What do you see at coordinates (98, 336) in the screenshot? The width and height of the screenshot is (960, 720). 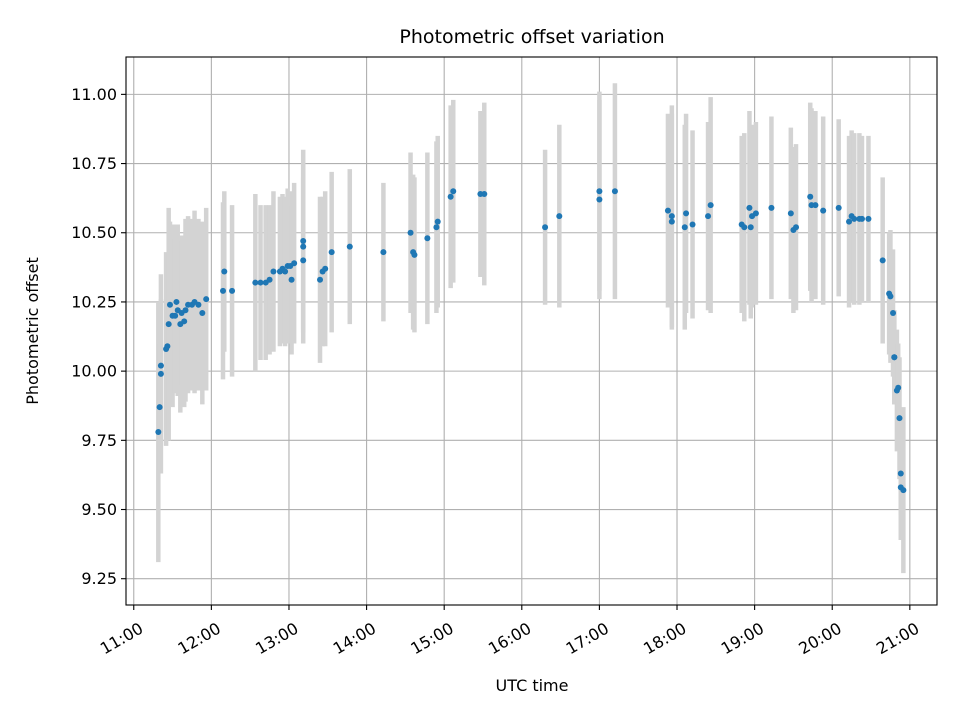 I see `y-axis: 9.25 9.50 9.75 10.00 10.25 10.50 10.75 11.00` at bounding box center [98, 336].